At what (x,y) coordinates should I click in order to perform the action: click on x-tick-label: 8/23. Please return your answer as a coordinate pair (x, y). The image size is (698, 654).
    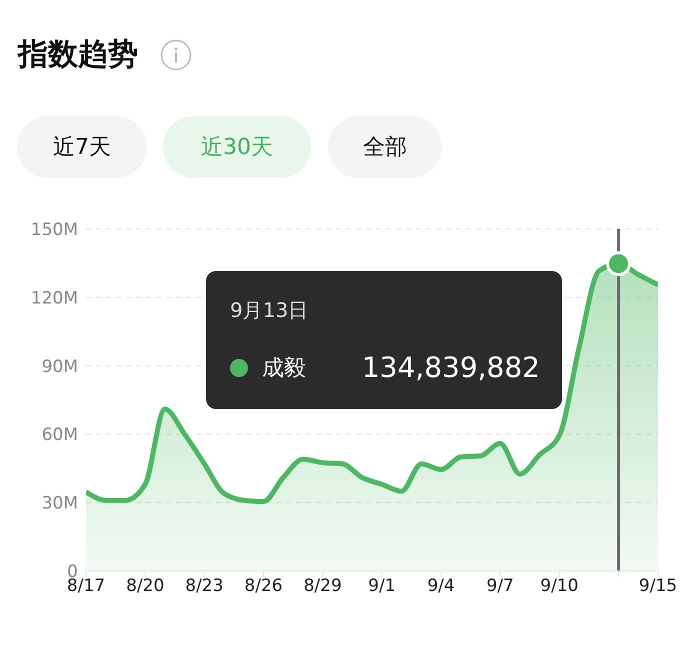
    Looking at the image, I should click on (204, 586).